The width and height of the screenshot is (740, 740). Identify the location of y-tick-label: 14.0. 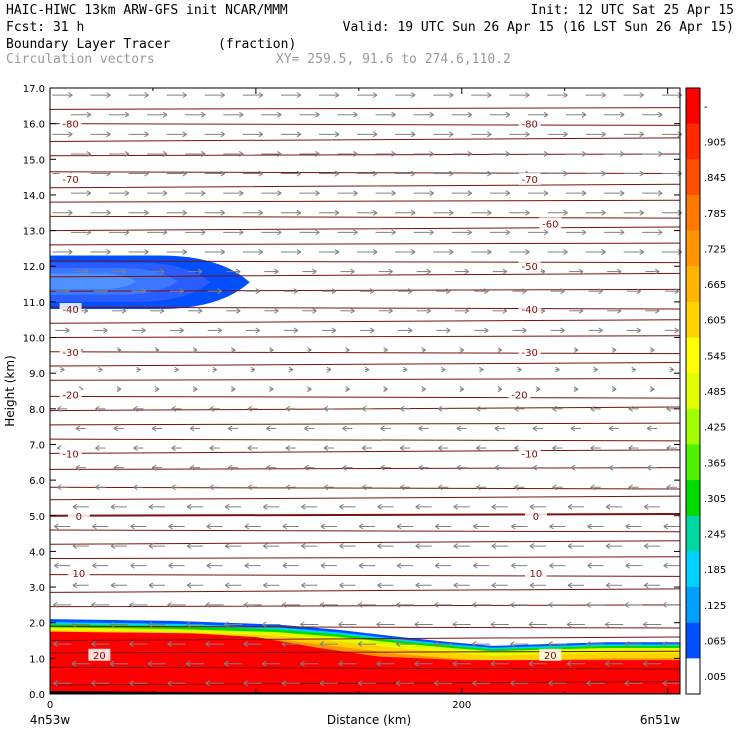
(34, 196).